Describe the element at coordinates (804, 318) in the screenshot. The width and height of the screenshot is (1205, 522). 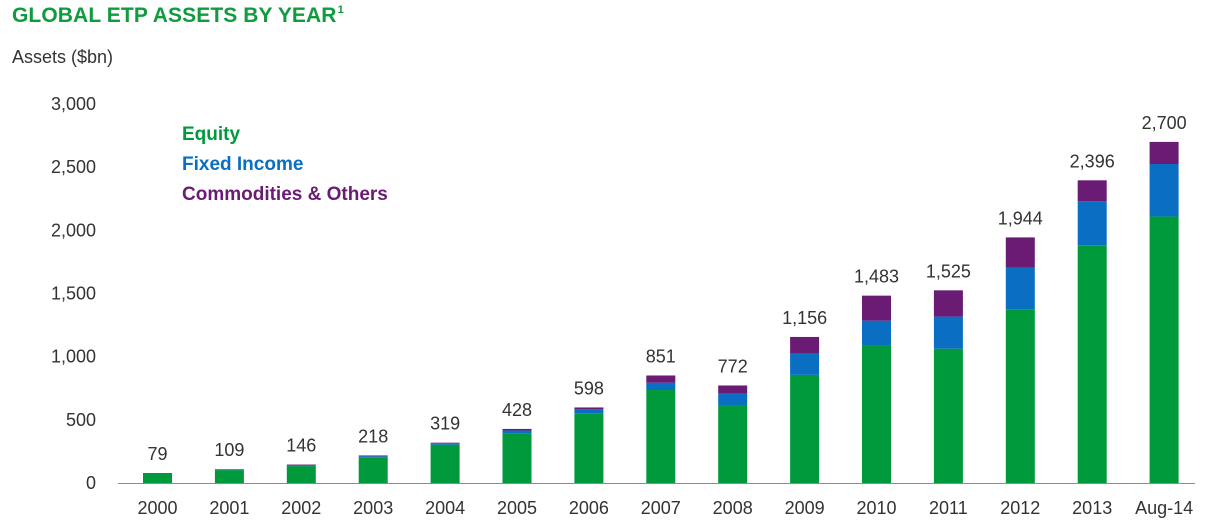
I see `total-label: 1,156` at that location.